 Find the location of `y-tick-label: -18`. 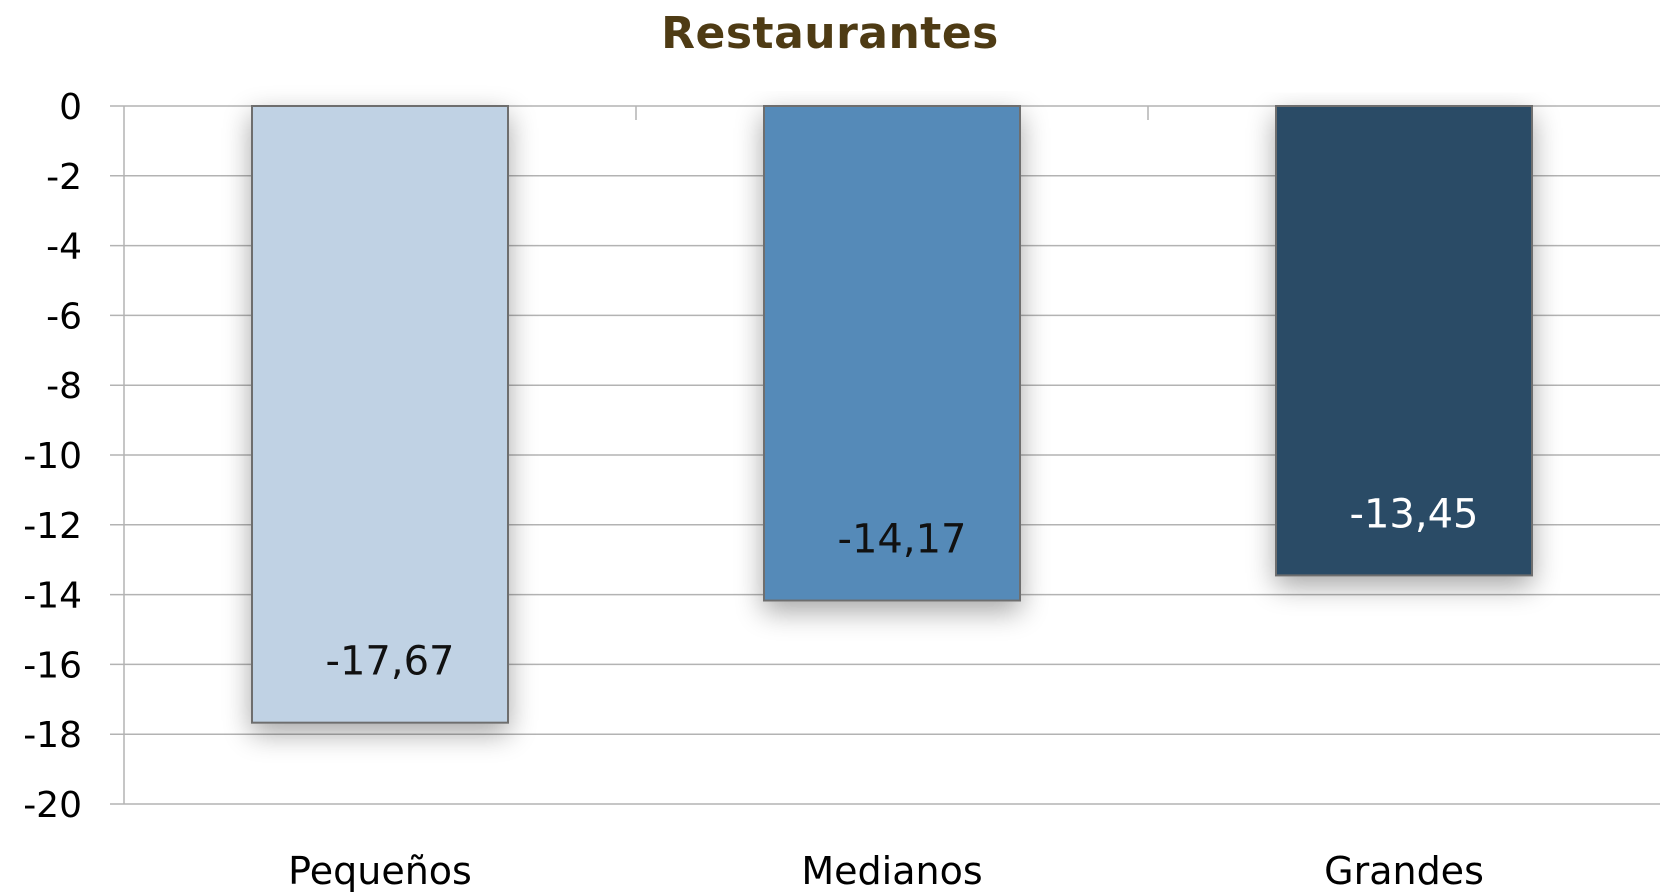

y-tick-label: -18 is located at coordinates (52, 735).